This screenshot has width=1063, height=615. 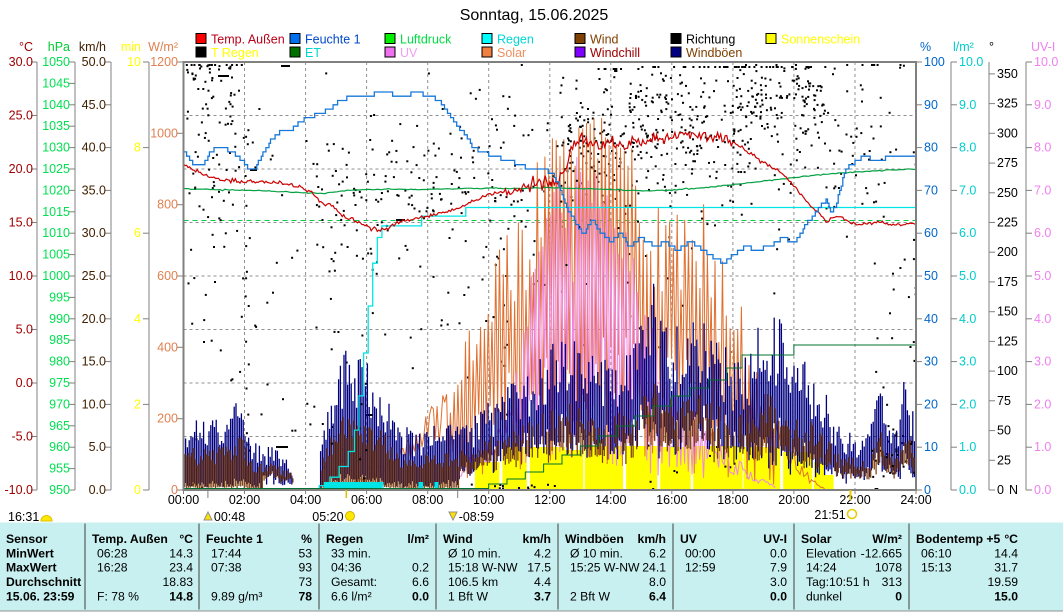 I want to click on svg-text: Bodentemp +5, so click(x=958, y=539).